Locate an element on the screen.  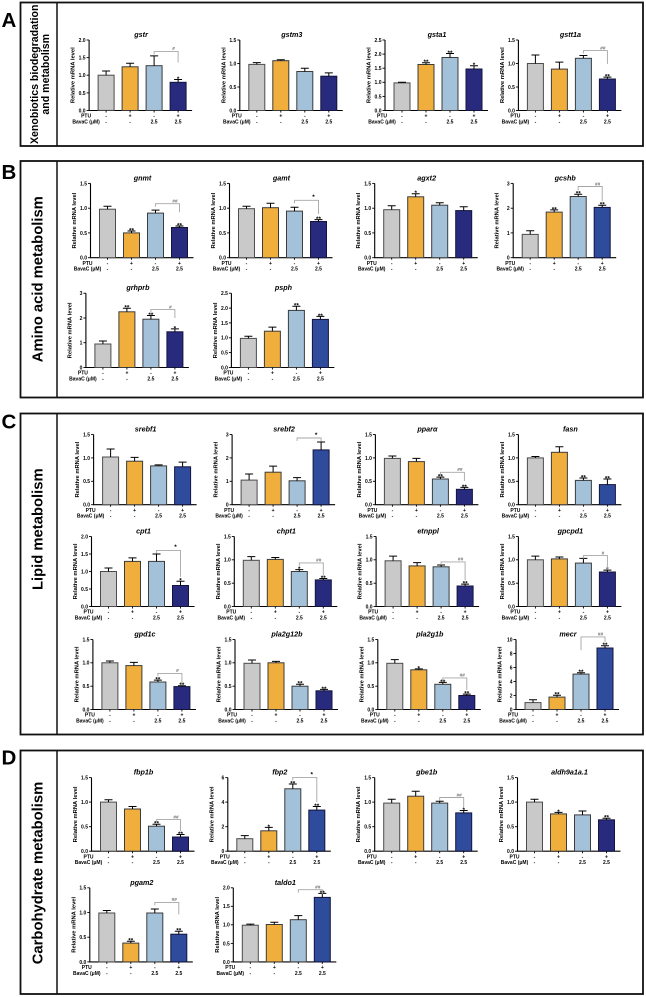
svg-text: 2 is located at coordinates (81, 319).